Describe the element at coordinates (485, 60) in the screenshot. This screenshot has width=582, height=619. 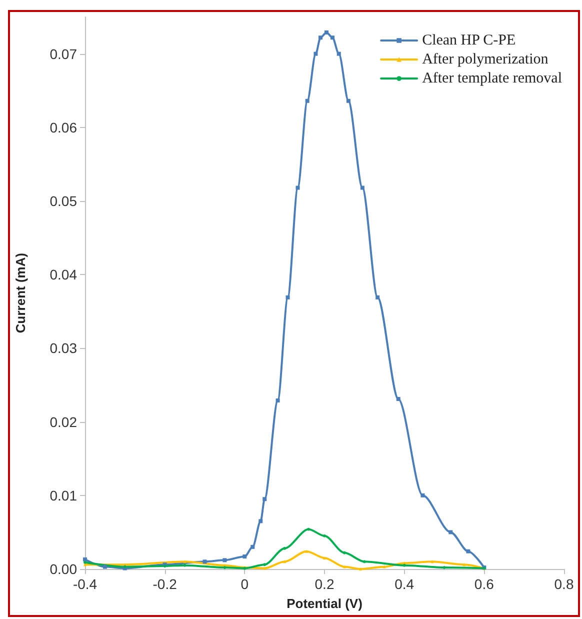
I see `legend-label: After polymerization` at that location.